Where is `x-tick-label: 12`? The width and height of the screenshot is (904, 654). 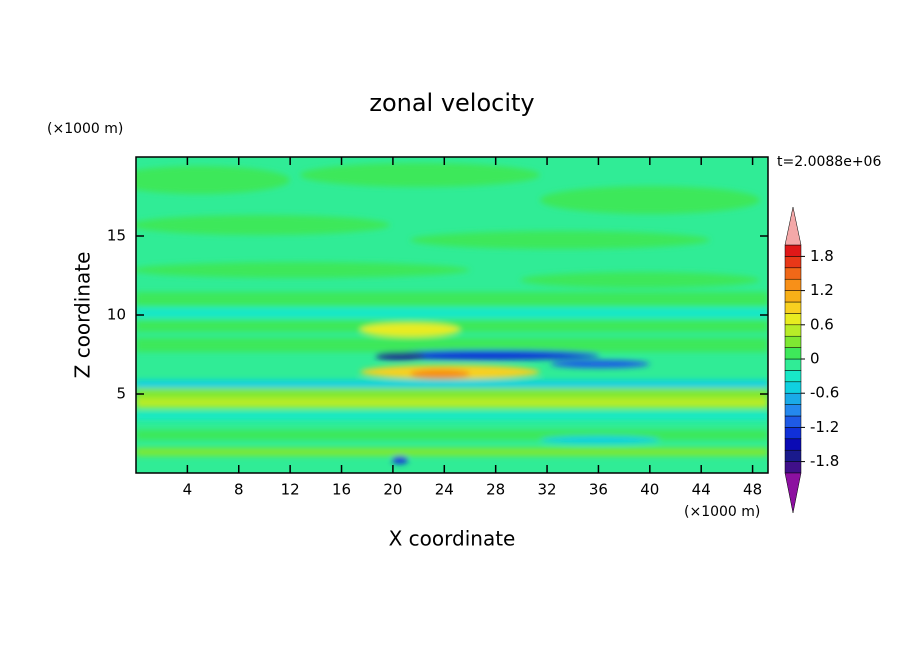
x-tick-label: 12 is located at coordinates (290, 490).